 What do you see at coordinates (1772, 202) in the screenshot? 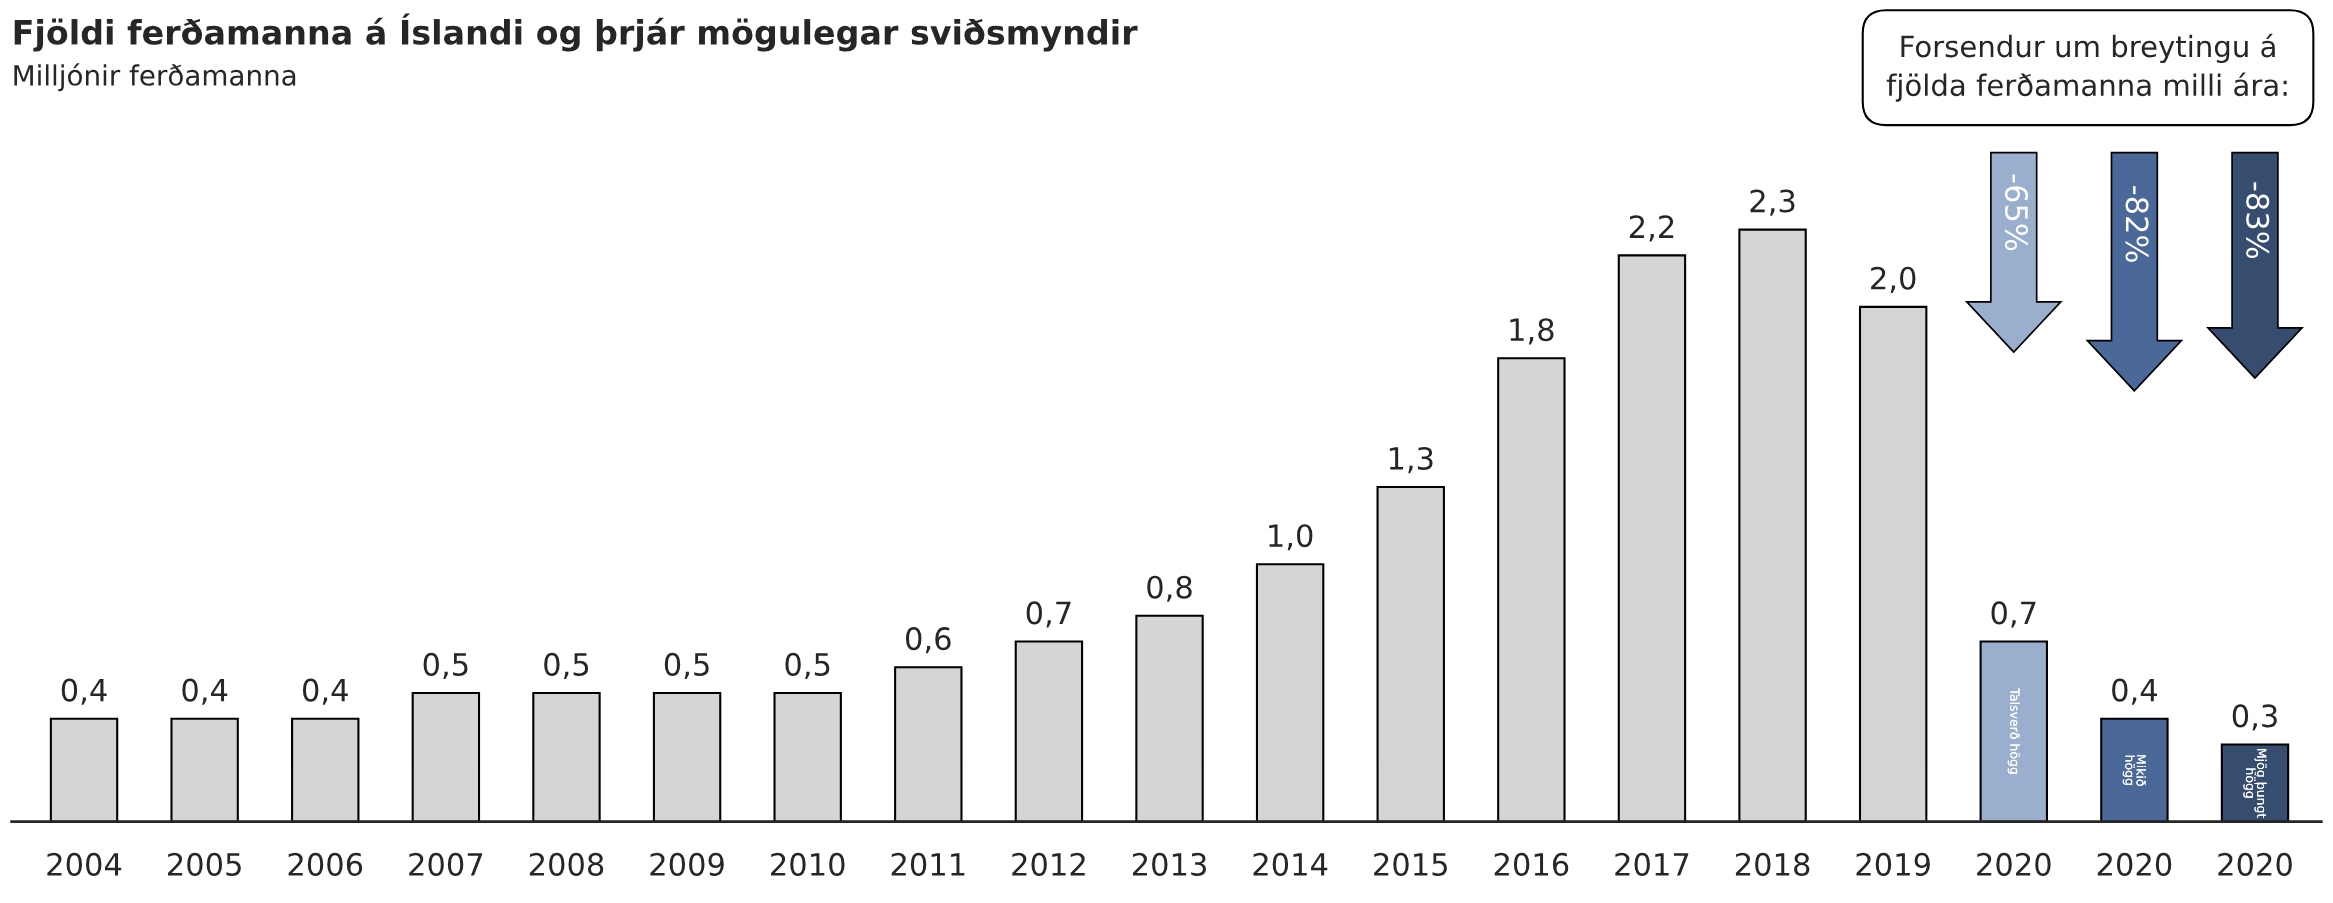
I see `data-label: 2,3` at bounding box center [1772, 202].